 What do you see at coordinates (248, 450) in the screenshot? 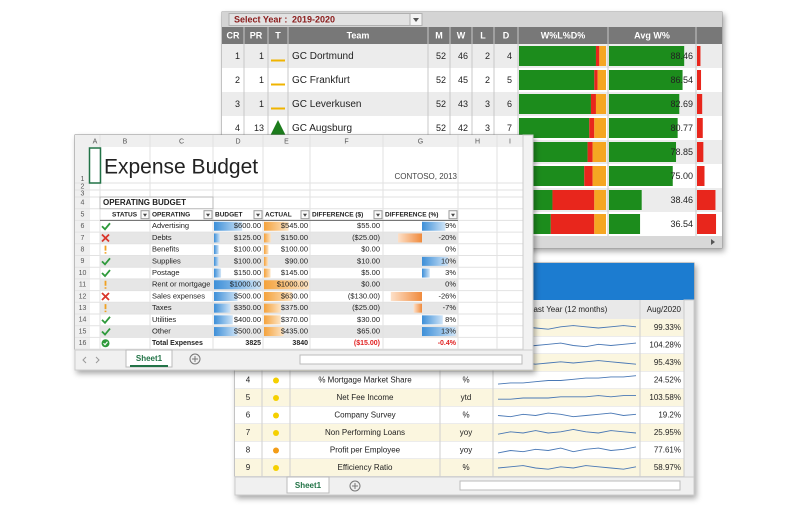
I see `row-number: 8` at bounding box center [248, 450].